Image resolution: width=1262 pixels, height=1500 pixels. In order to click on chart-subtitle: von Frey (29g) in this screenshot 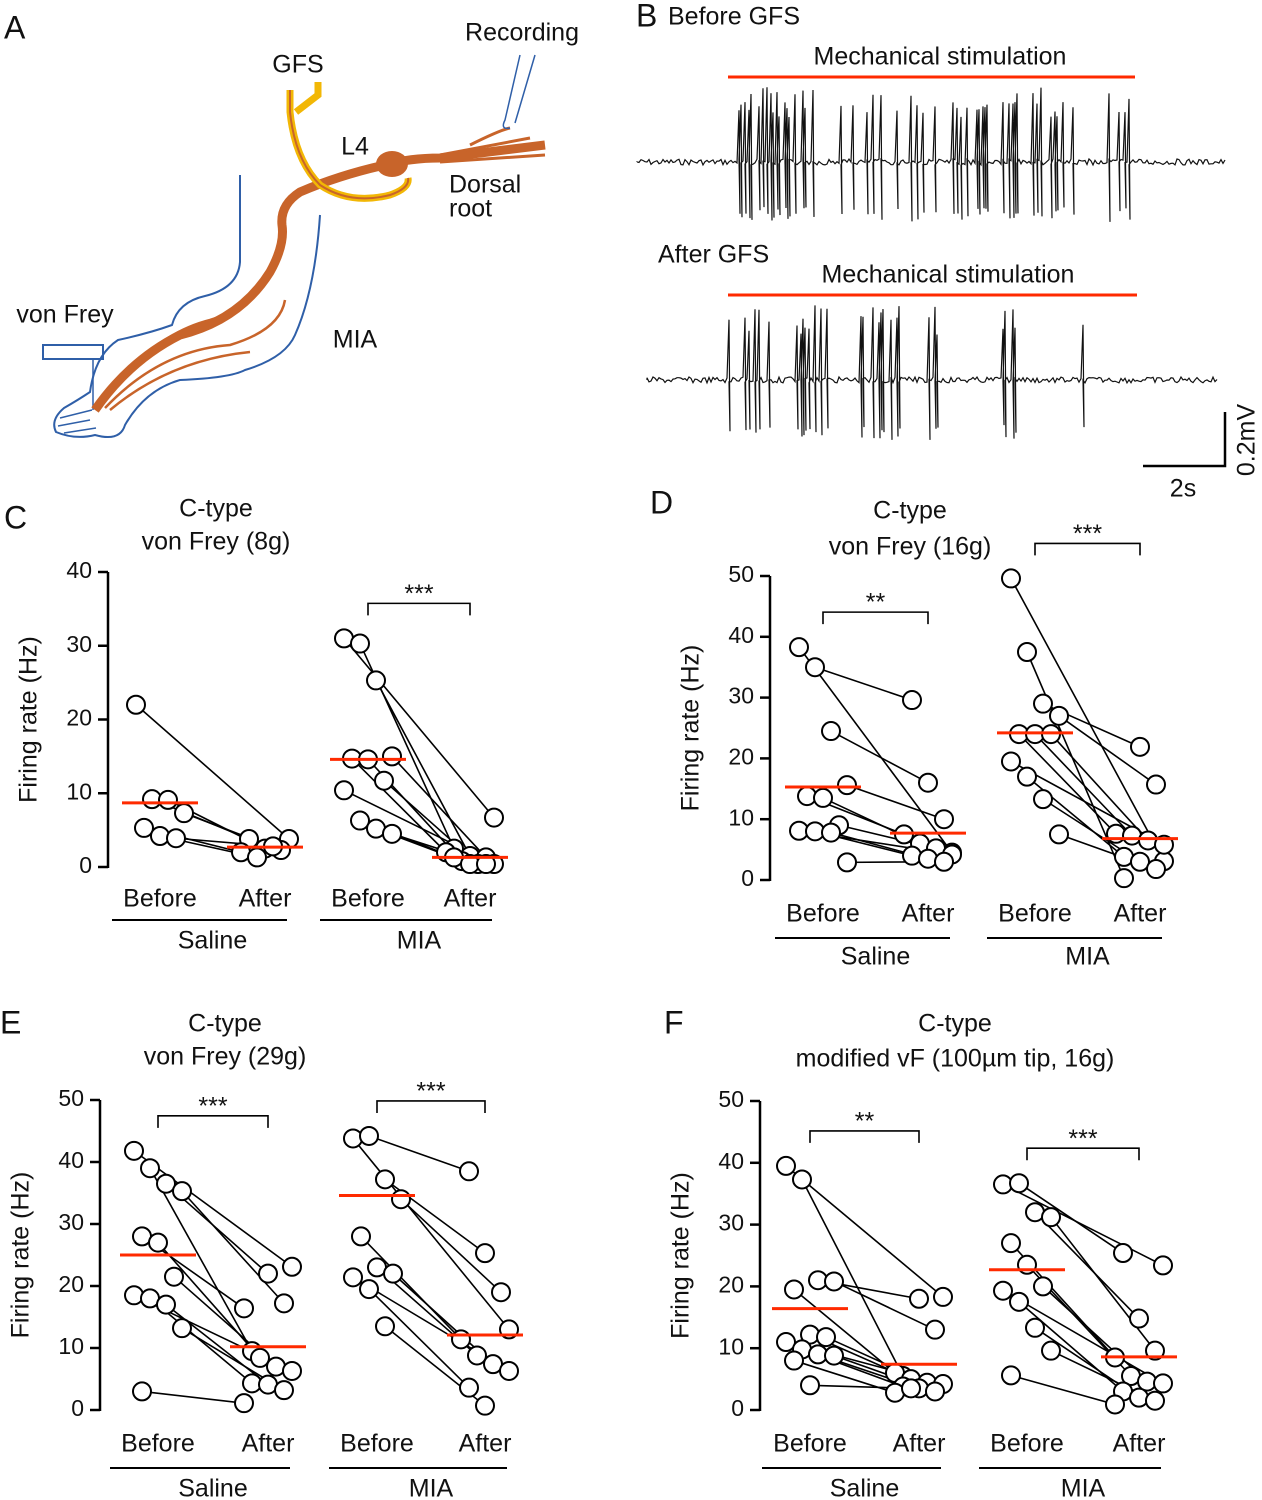, I will do `click(225, 1057)`.